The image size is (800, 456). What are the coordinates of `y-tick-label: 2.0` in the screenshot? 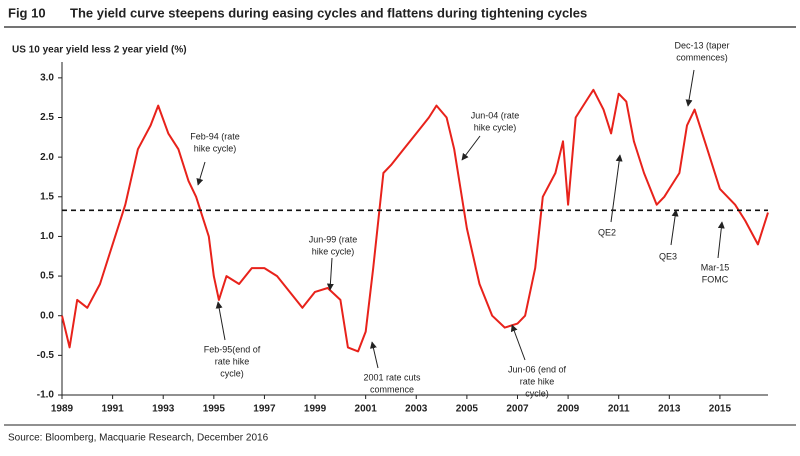 It's located at (47, 157).